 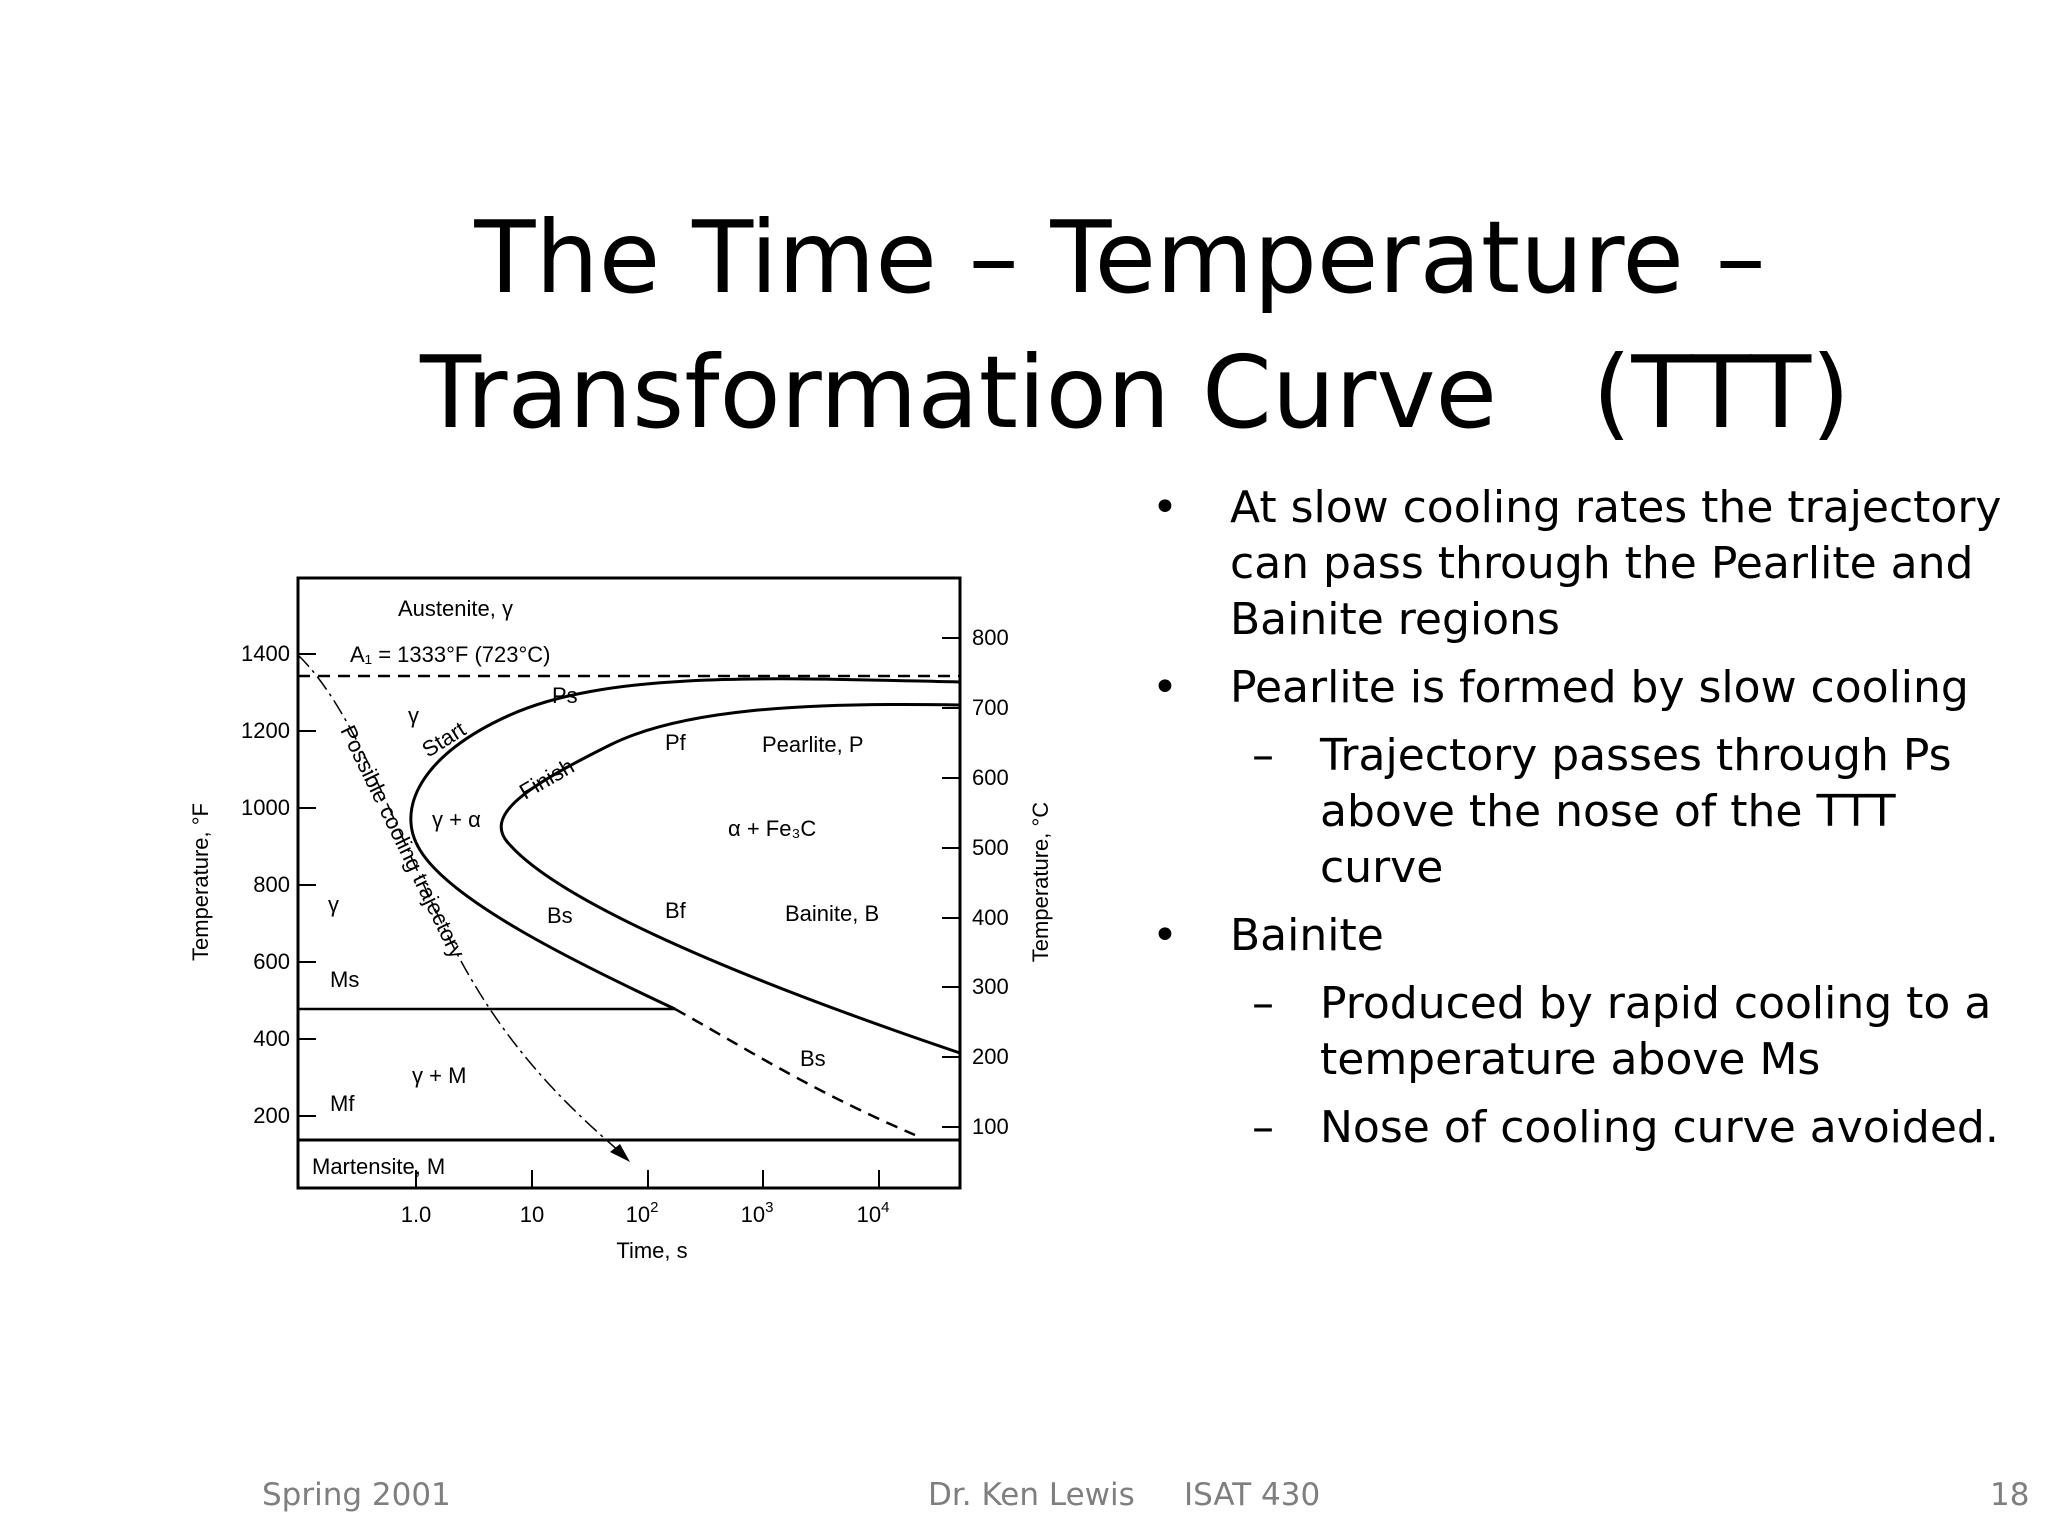 I want to click on gamma-label-left: γ, so click(x=333, y=904).